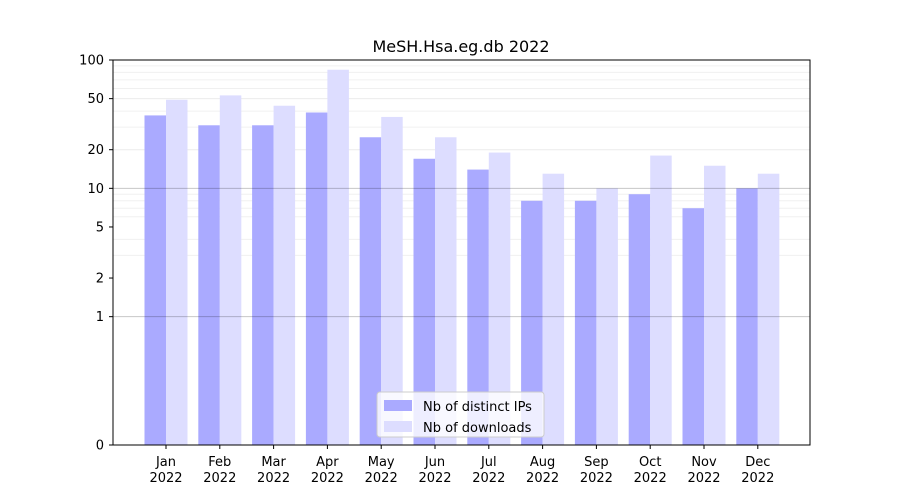  Describe the element at coordinates (596, 470) in the screenshot. I see `x-tick-label: Sep 2022` at that location.